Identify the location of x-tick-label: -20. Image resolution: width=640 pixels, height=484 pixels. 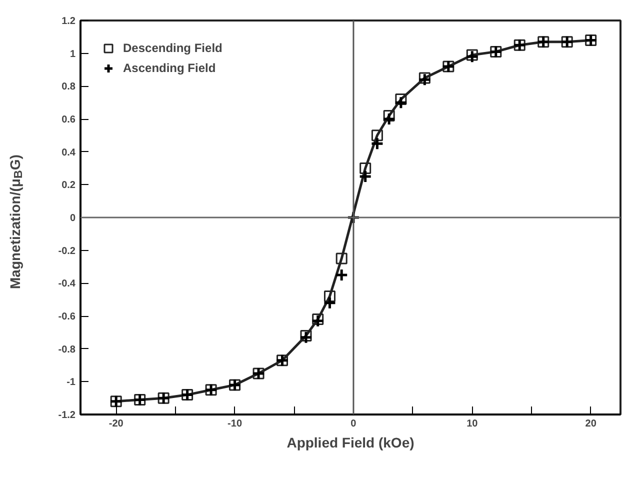
(116, 424).